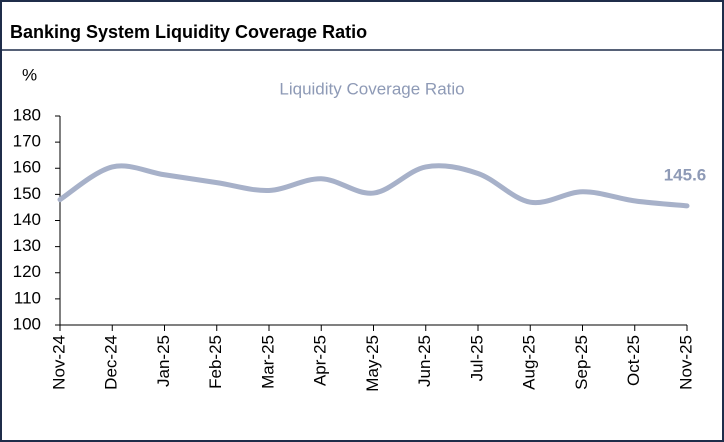 The height and width of the screenshot is (442, 724). Describe the element at coordinates (685, 362) in the screenshot. I see `x-tick-label: Nov-25` at that location.